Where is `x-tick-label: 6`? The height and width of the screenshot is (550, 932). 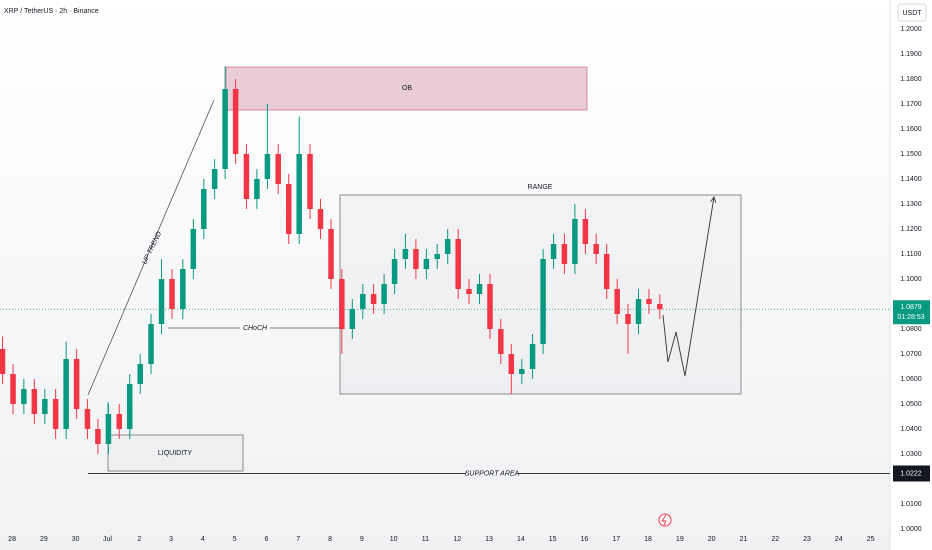 x-tick-label: 6 is located at coordinates (267, 539).